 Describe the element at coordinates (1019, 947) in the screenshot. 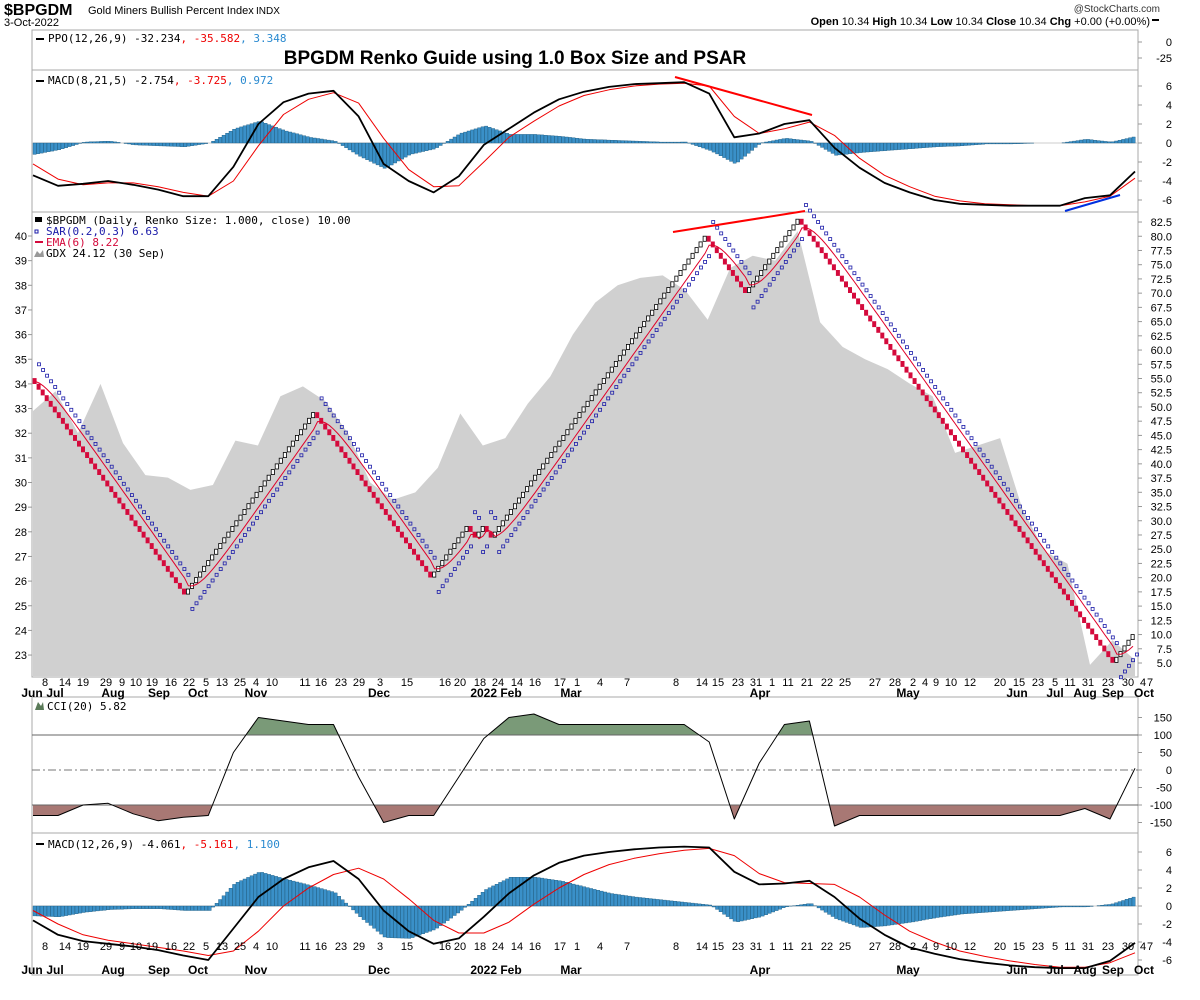

I see `x-day-label: 15` at that location.